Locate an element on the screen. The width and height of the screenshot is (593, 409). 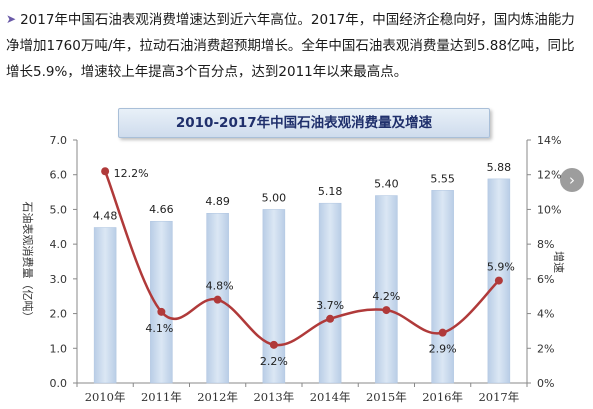
chart-title: 2010-2017年中国石油表观消费量及增速 is located at coordinates (304, 123).